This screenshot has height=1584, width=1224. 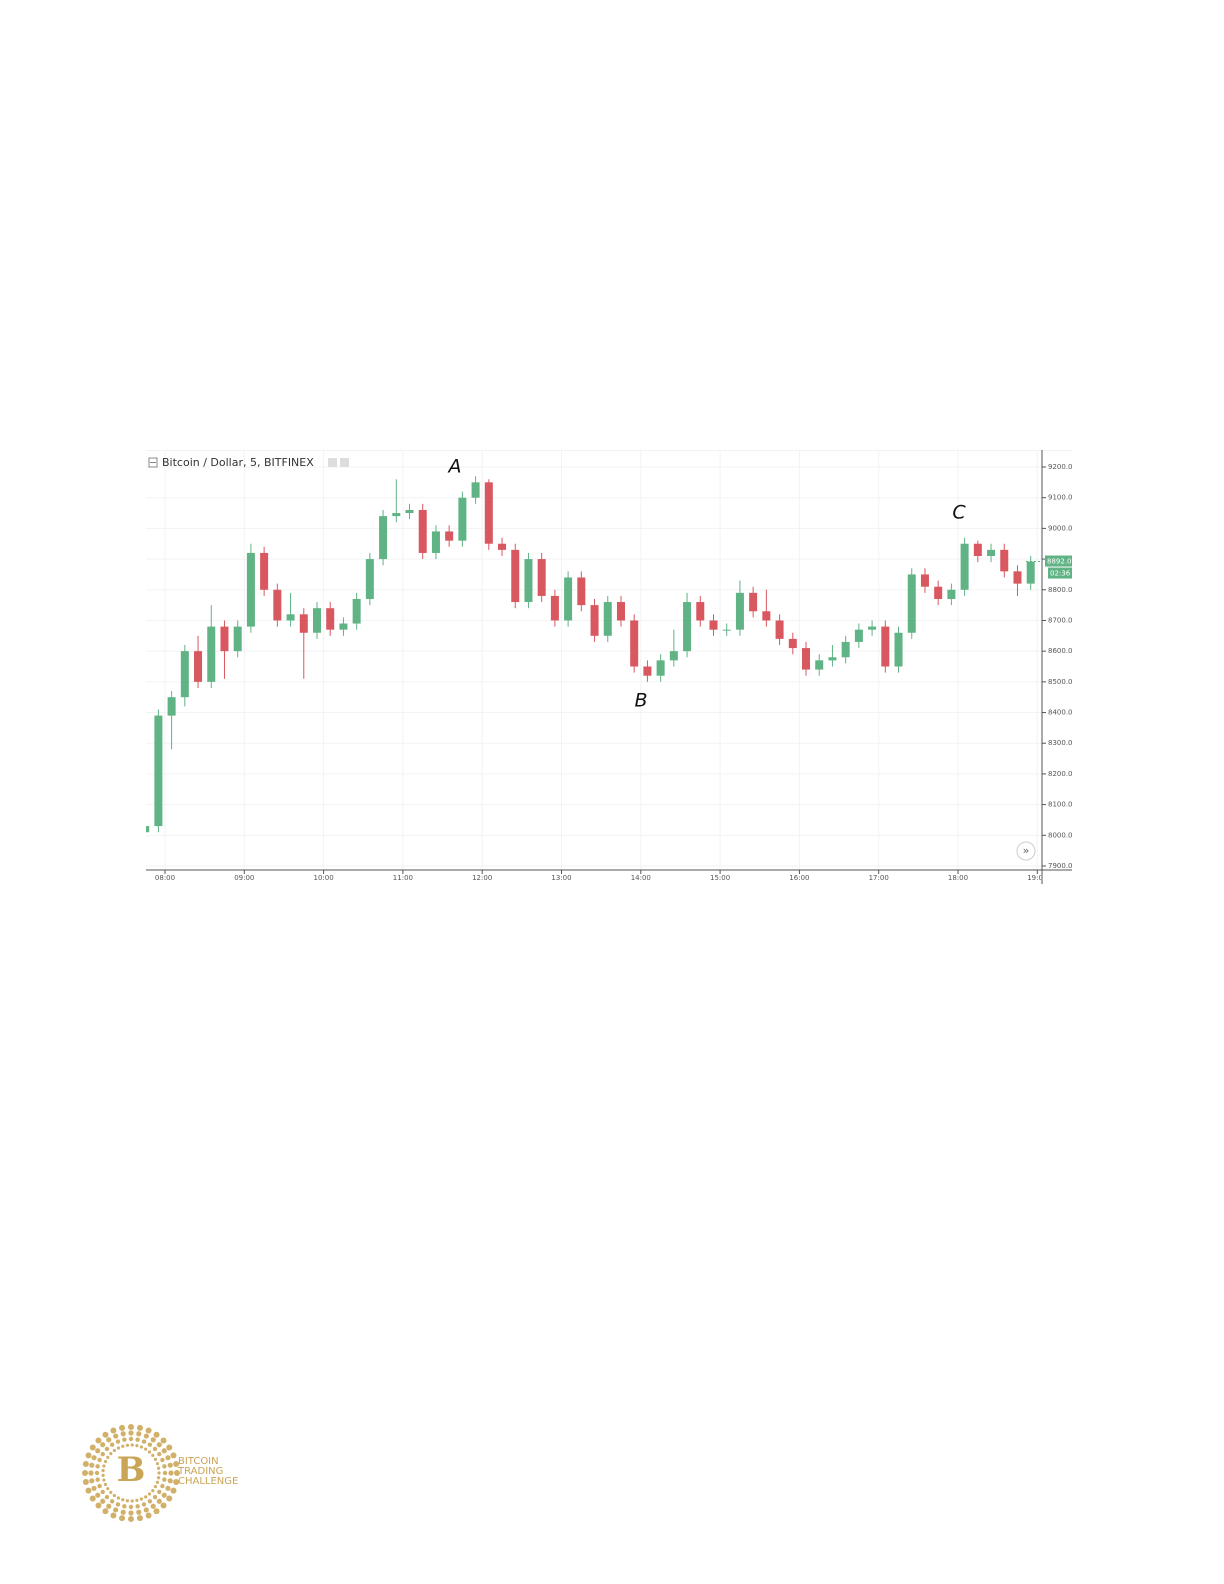 What do you see at coordinates (720, 878) in the screenshot?
I see `x-tick-label: 15:00` at bounding box center [720, 878].